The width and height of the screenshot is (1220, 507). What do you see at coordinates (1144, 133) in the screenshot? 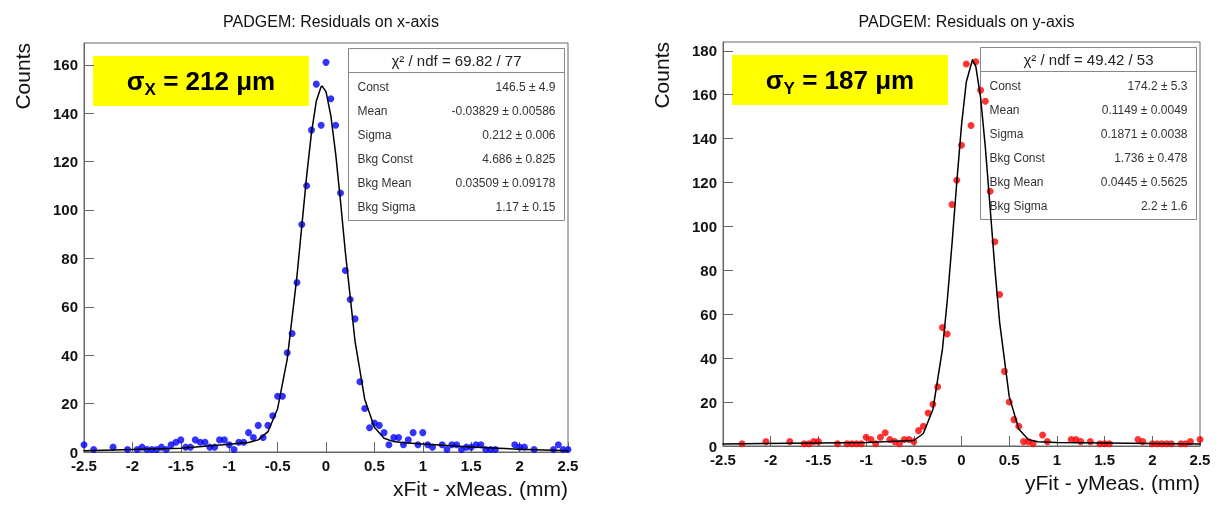
I see `annotation: 0.1871 ± 0.0038` at bounding box center [1144, 133].